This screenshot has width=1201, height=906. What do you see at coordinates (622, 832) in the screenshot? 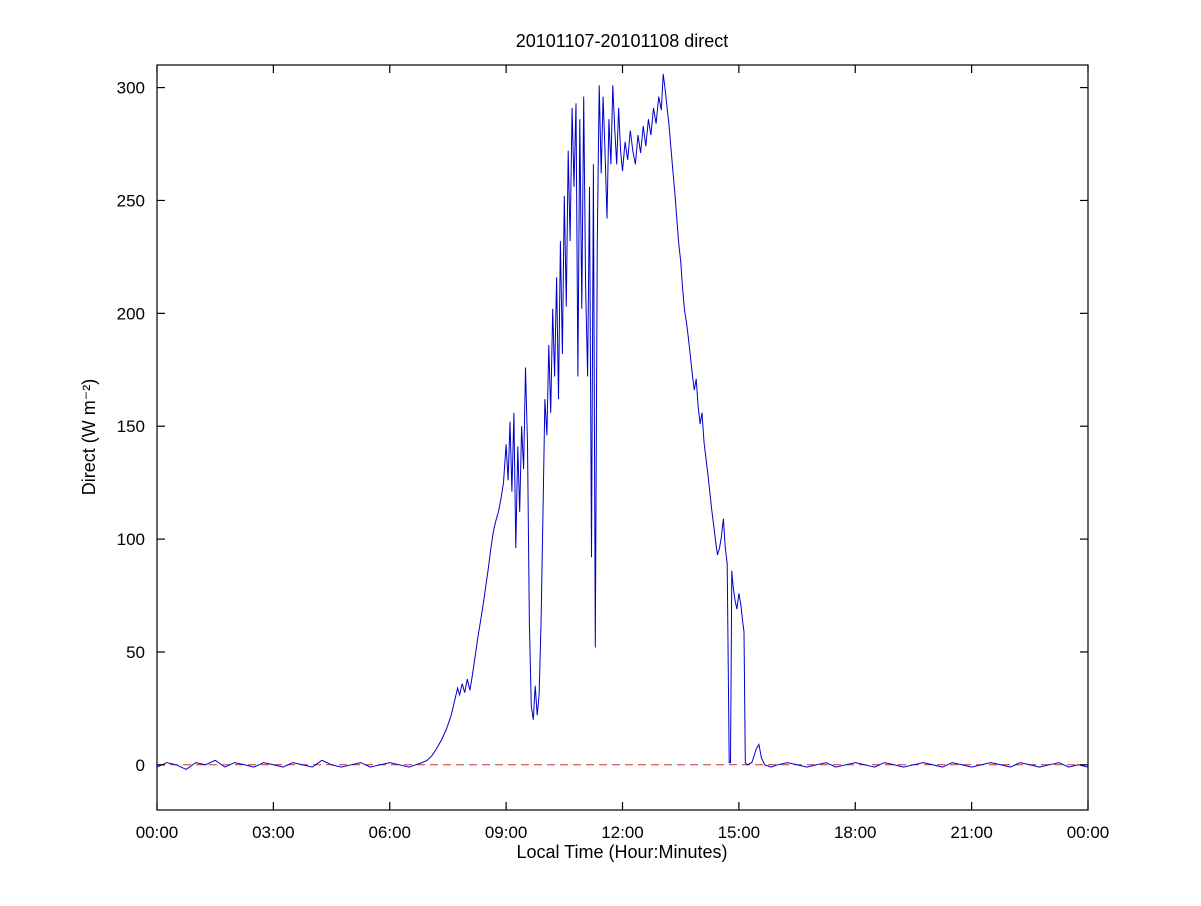
I see `x-tick-label: 12:00` at bounding box center [622, 832].